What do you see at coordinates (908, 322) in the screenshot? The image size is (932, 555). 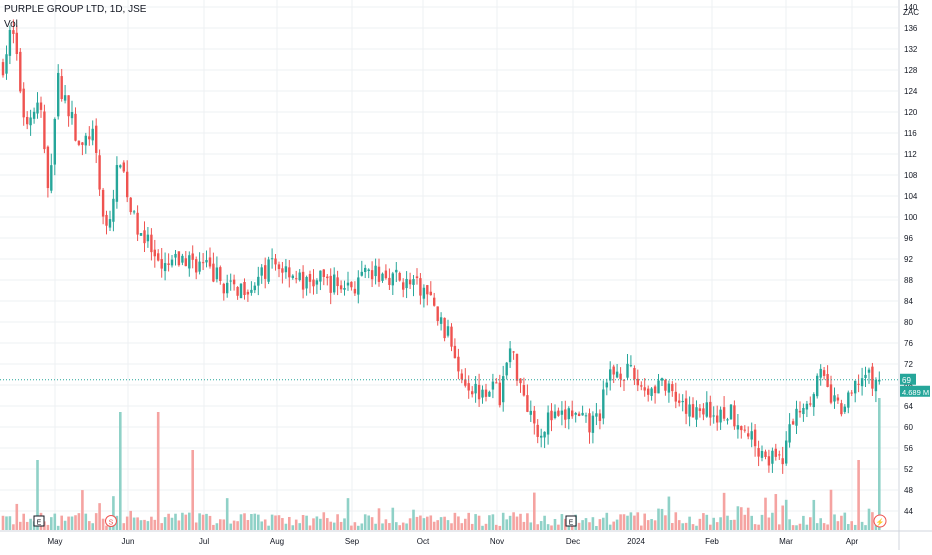 I see `y-tick-label: 80` at bounding box center [908, 322].